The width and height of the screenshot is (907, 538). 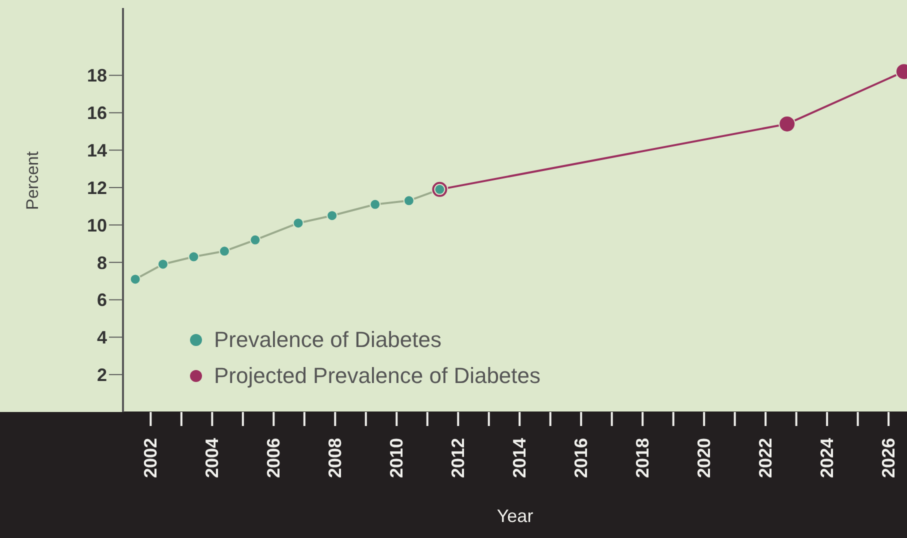 I want to click on x-tick-label: 2014, so click(x=520, y=458).